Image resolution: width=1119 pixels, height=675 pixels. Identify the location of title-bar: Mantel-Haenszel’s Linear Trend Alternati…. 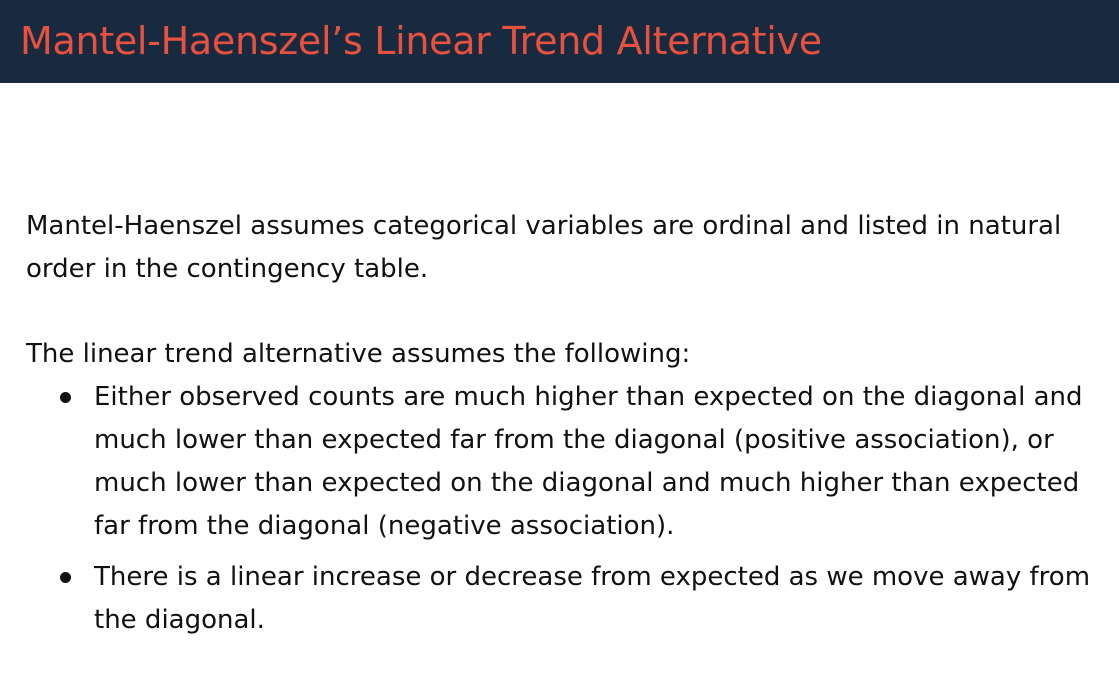
(559, 41).